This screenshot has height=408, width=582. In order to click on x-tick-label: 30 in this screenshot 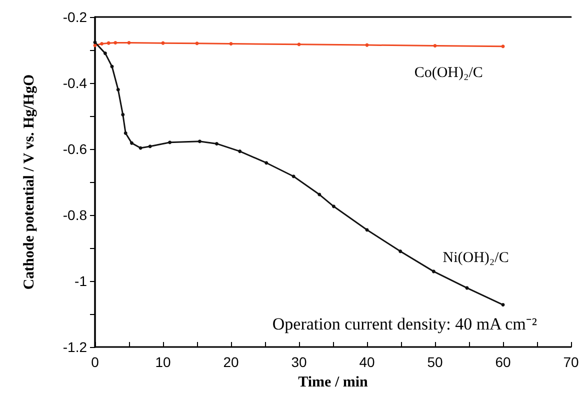, I will do `click(299, 362)`.